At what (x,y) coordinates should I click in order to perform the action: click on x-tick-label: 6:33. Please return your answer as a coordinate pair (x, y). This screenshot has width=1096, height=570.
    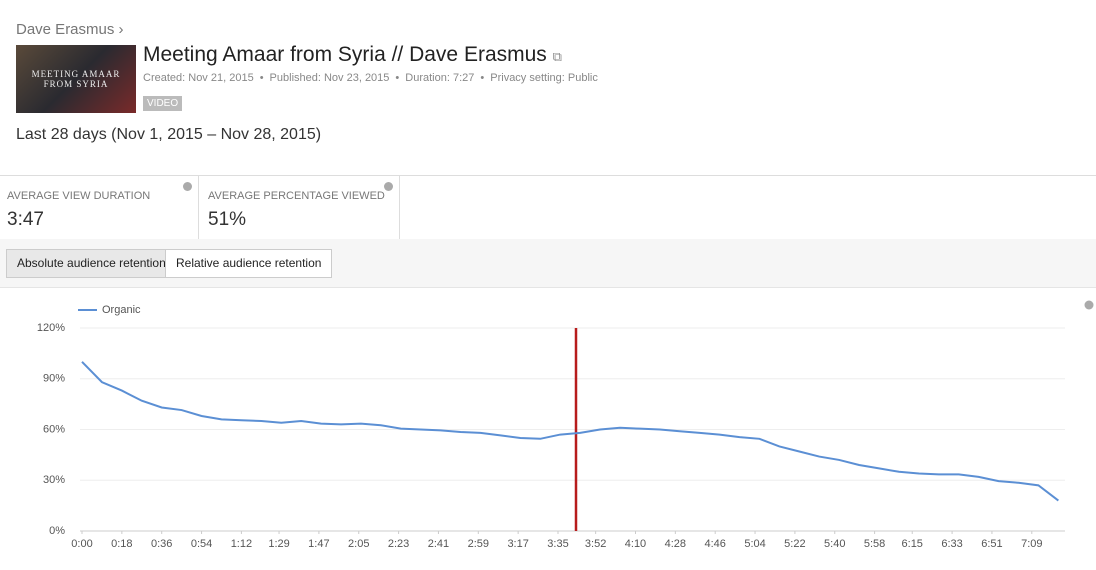
    Looking at the image, I should click on (951, 544).